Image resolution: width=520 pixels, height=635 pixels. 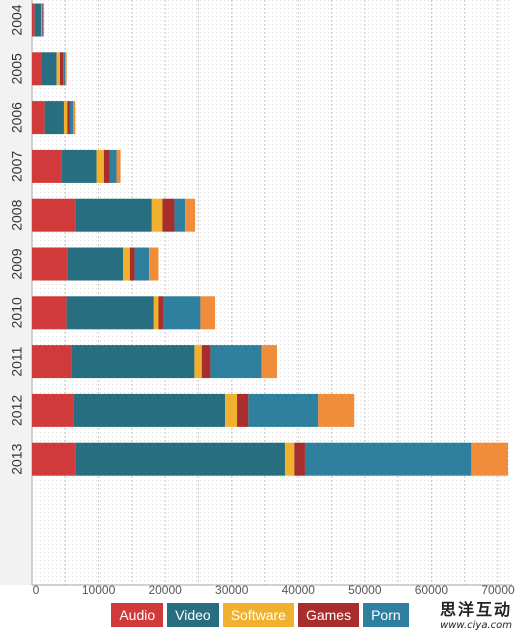 I want to click on bar-2006-audio, so click(x=38, y=118).